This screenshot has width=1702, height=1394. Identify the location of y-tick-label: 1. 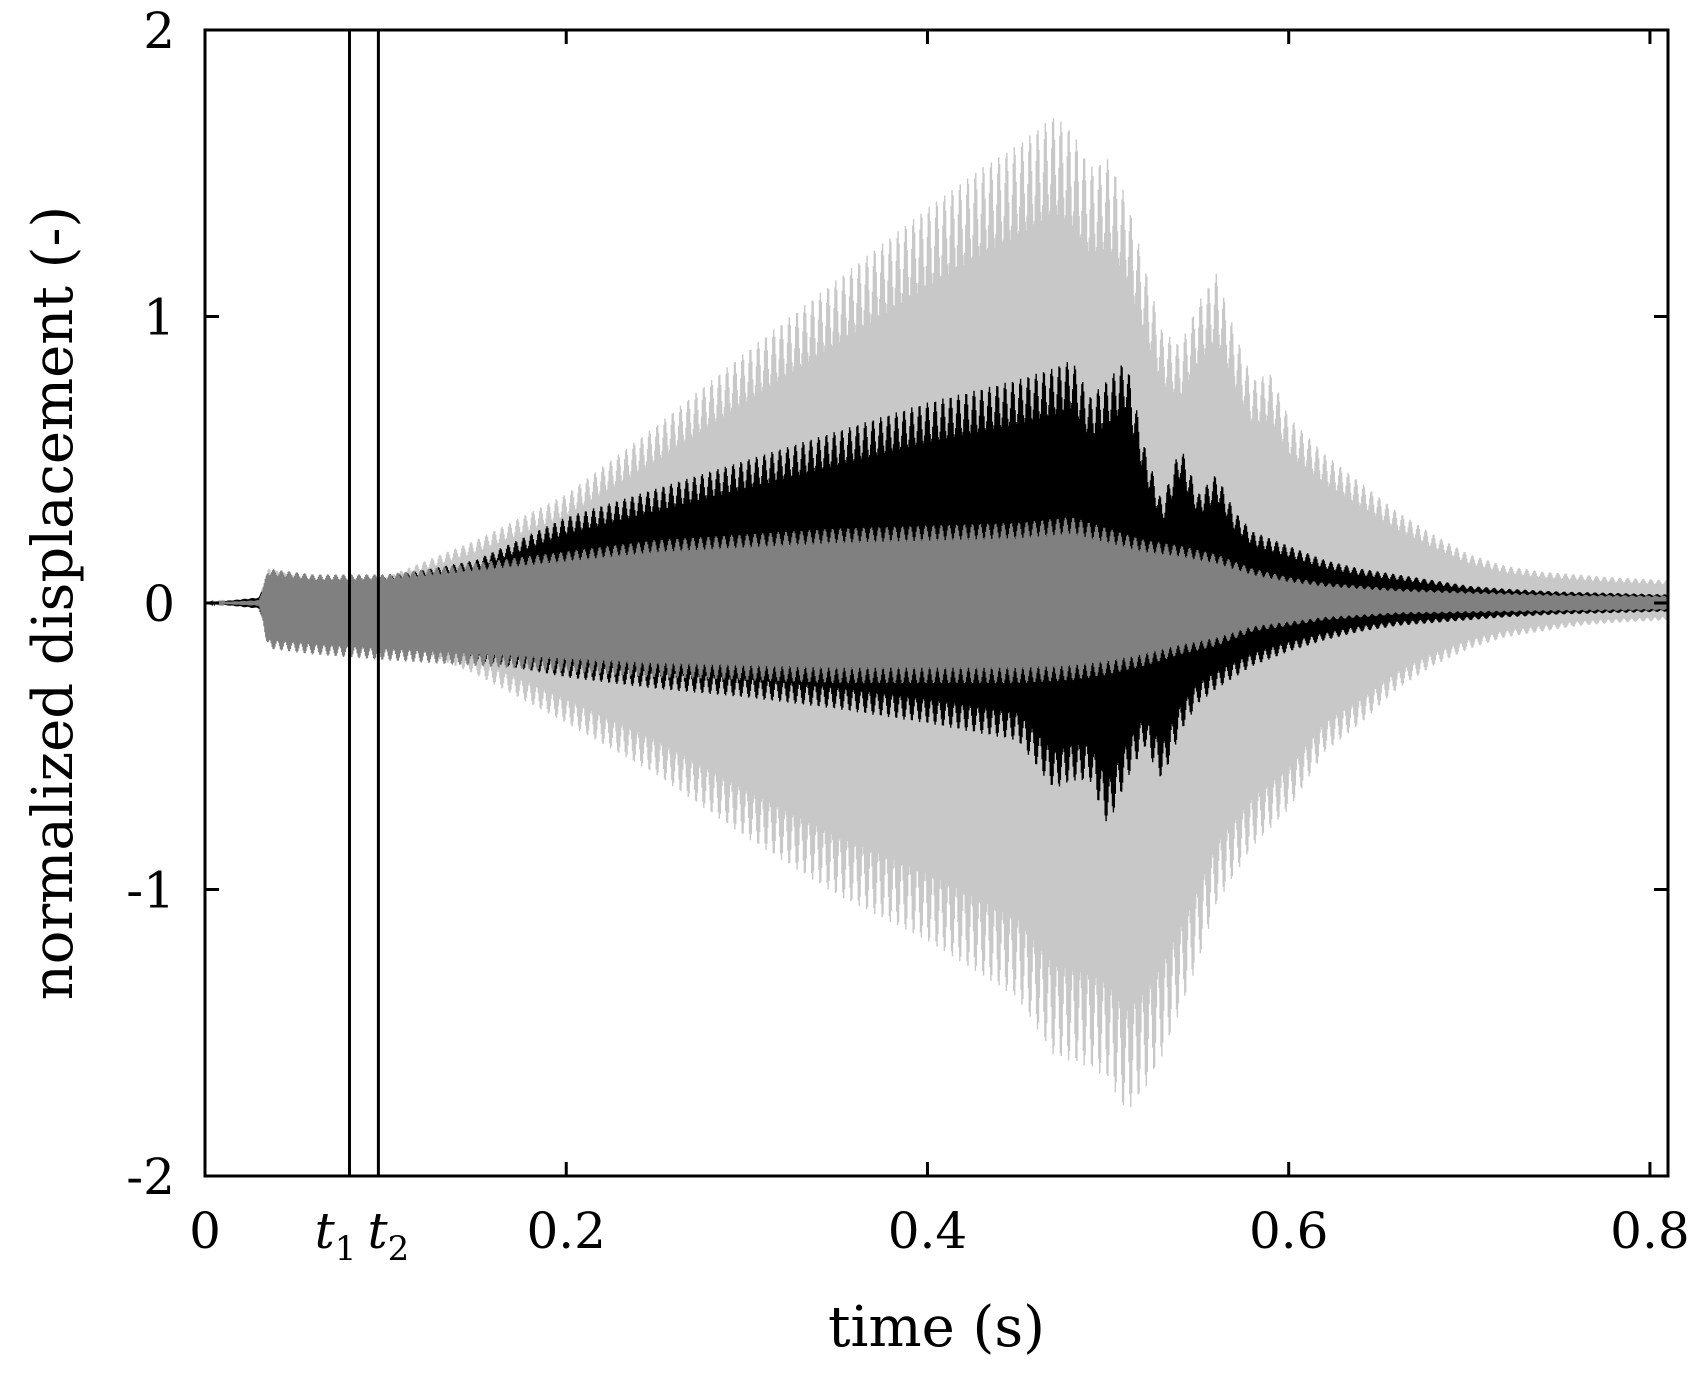
(159, 318).